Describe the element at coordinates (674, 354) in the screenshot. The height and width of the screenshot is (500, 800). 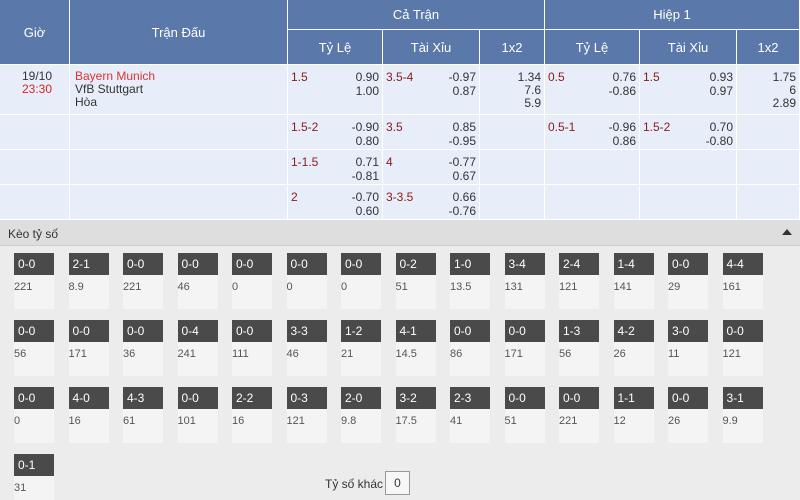
I see `score-odds: 11` at that location.